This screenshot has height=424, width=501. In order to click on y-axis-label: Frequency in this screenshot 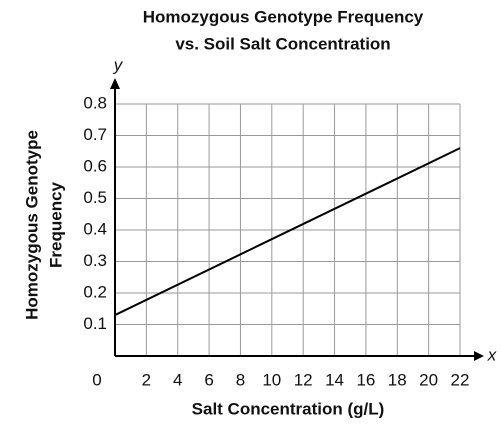, I will do `click(55, 224)`.